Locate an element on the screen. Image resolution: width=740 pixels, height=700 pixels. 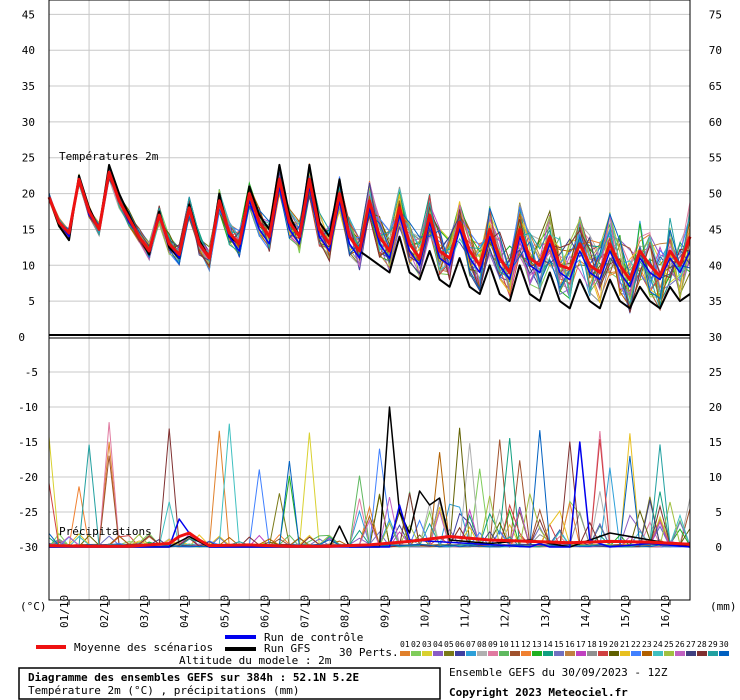
x-date-label: 03/10 is located at coordinates (144, 611).